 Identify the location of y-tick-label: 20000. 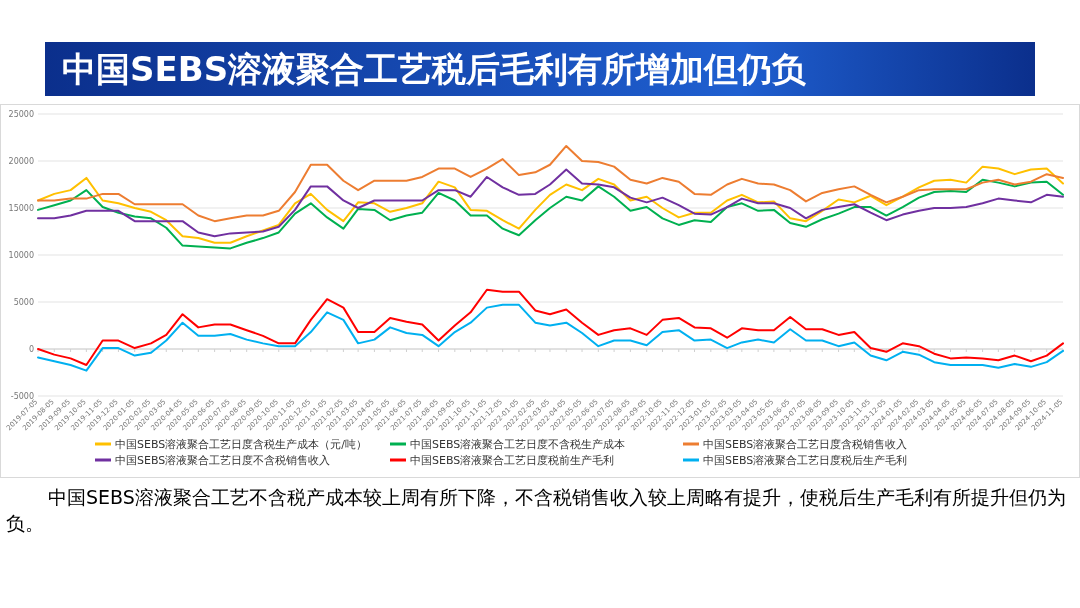
(21, 161).